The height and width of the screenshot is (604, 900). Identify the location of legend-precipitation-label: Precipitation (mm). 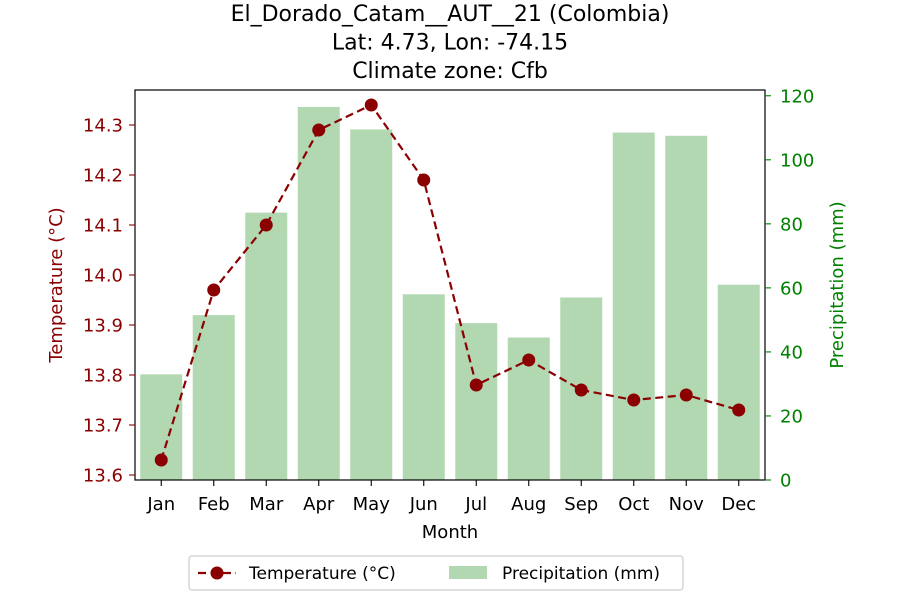
(581, 574).